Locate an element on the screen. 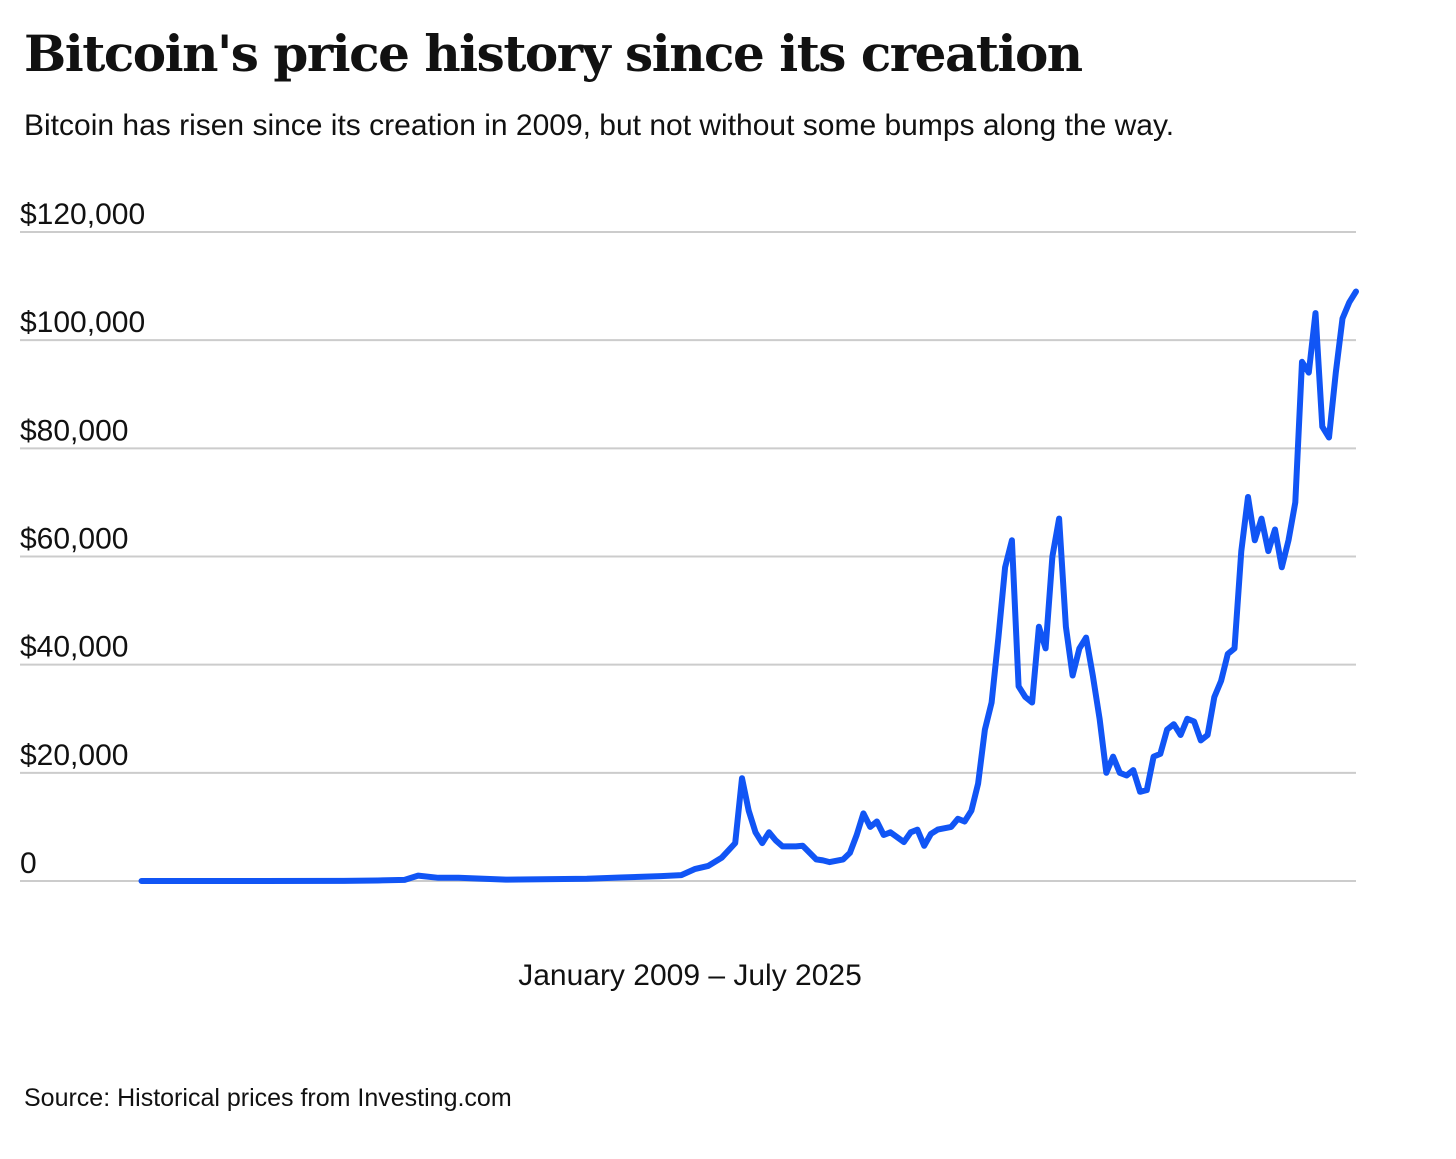 The image size is (1456, 1159). y-tick-label: 0 is located at coordinates (28, 863).